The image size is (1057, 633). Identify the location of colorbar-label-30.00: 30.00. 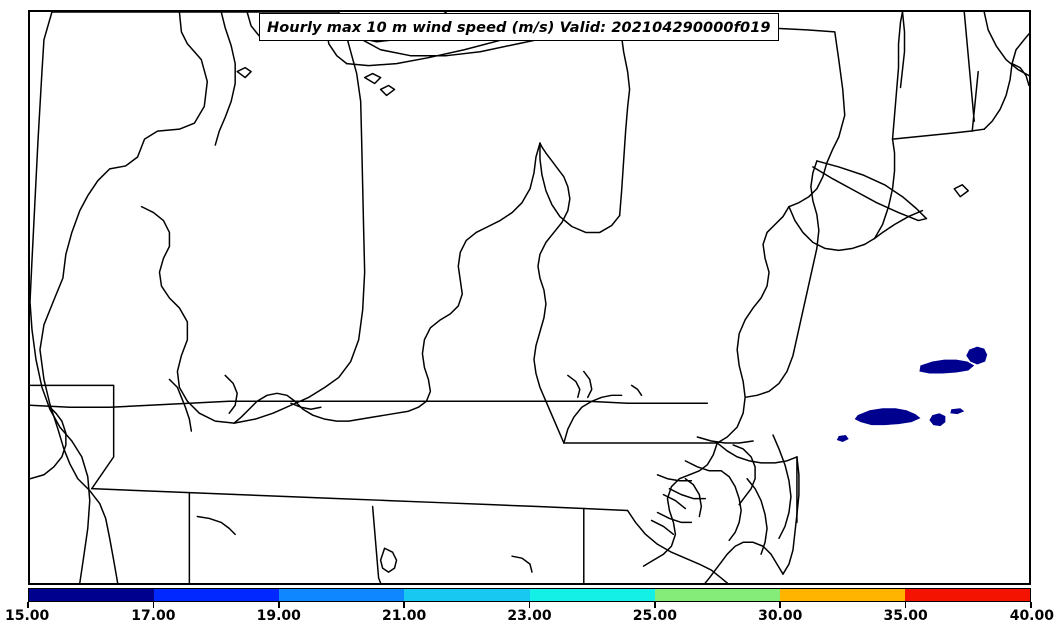
(780, 616).